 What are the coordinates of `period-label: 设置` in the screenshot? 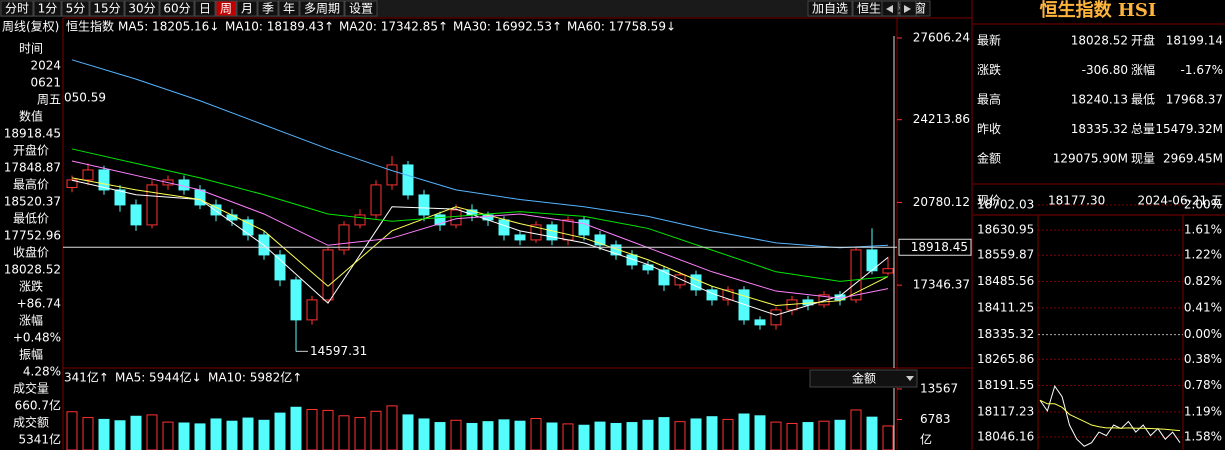 It's located at (361, 9).